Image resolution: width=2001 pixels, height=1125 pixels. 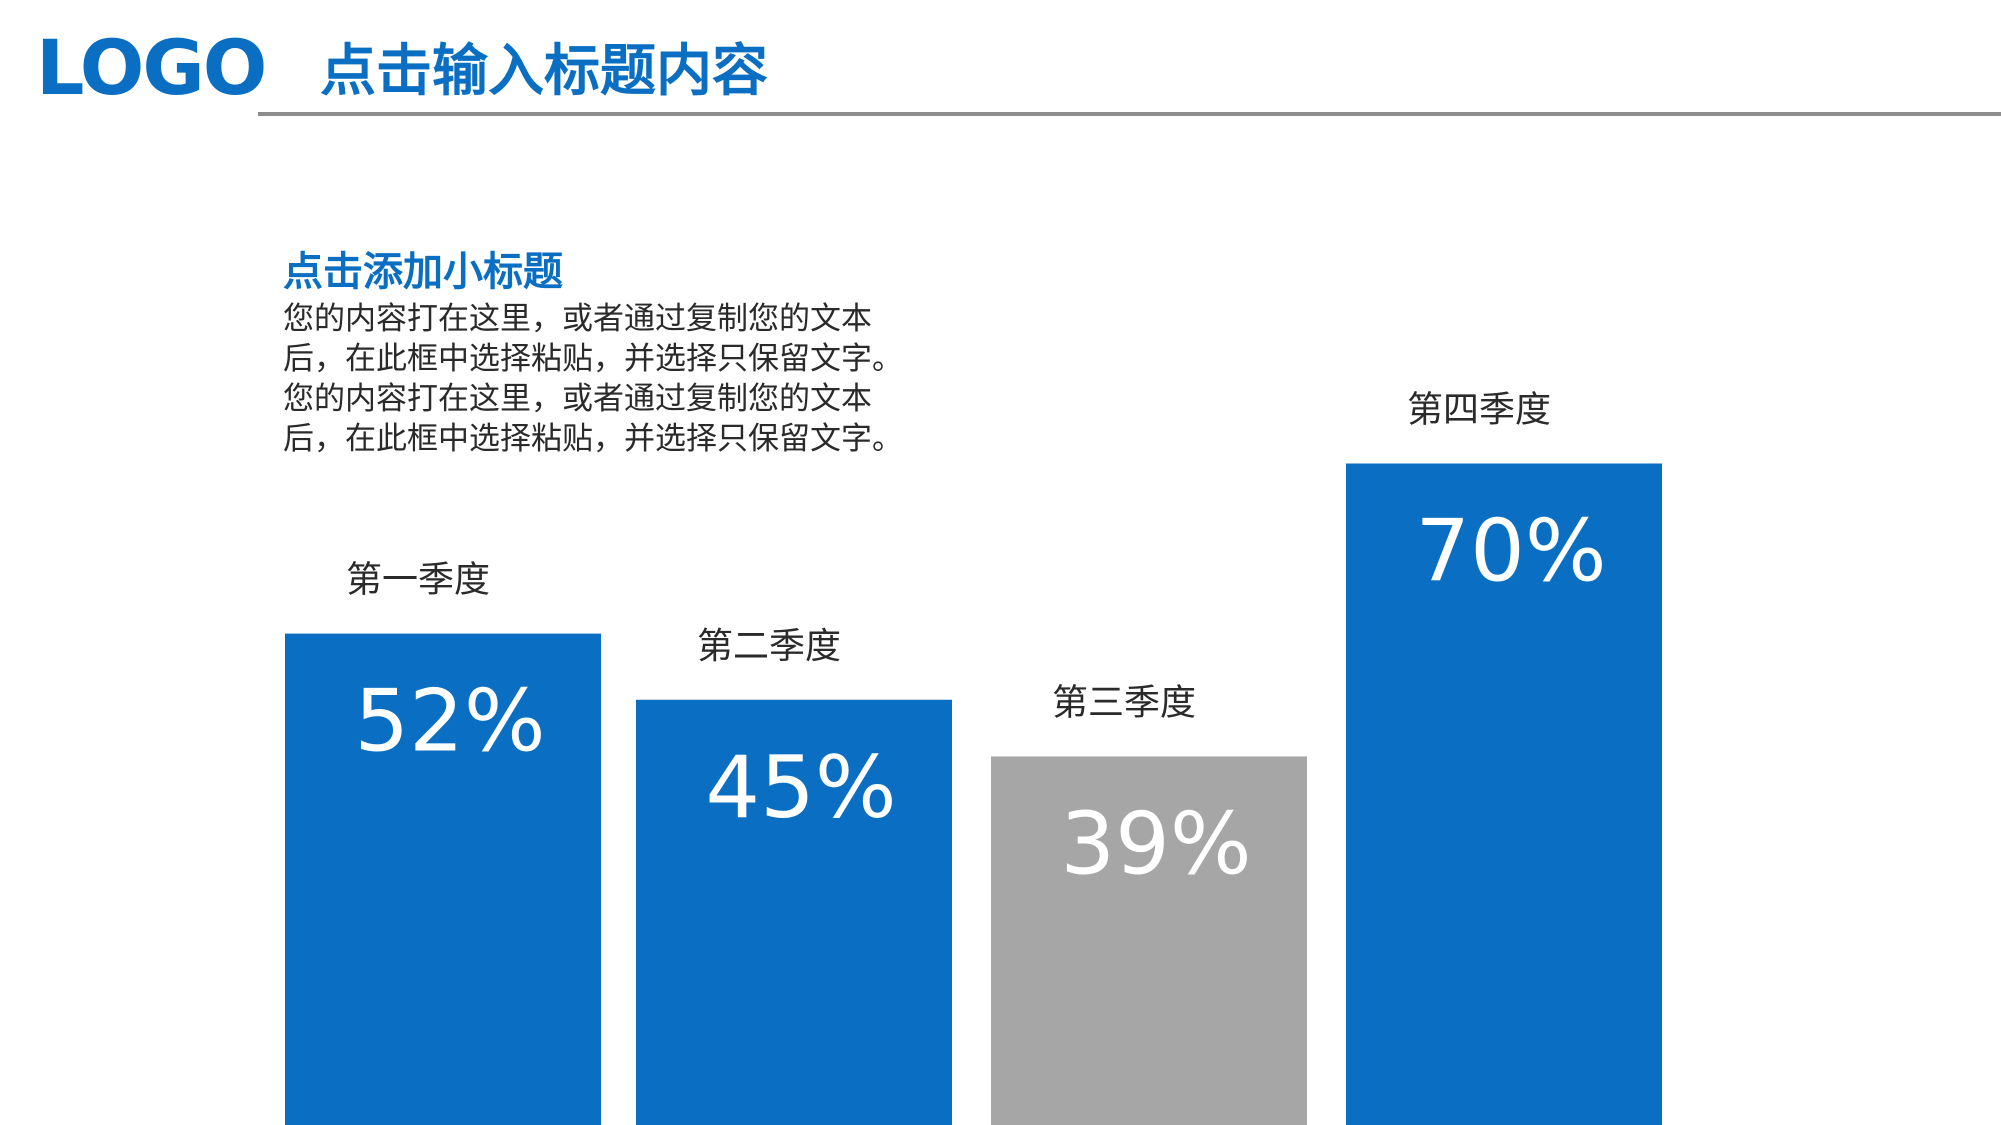 I want to click on bar-value-label-4: 70%, so click(x=1510, y=552).